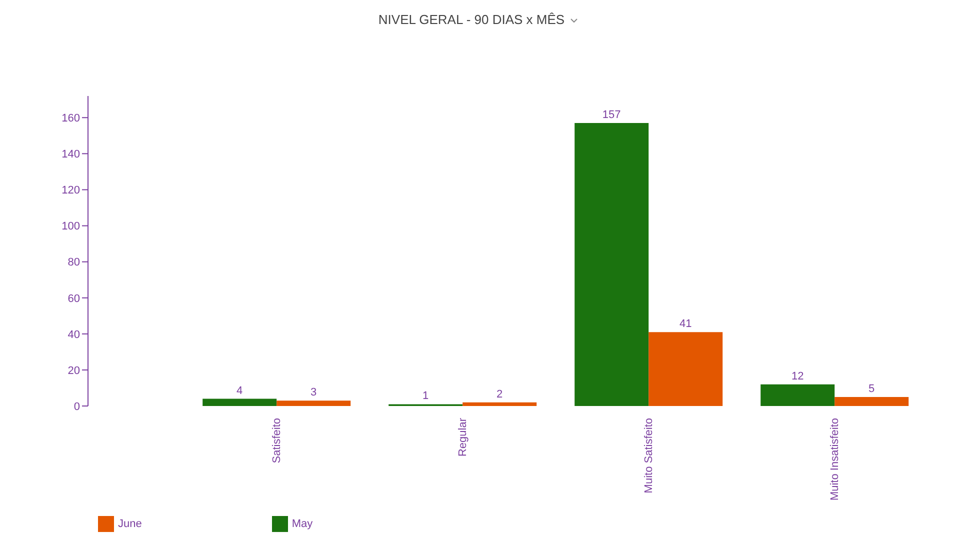 This screenshot has height=533, width=960. I want to click on x-tick-label: Satisfeito, so click(277, 441).